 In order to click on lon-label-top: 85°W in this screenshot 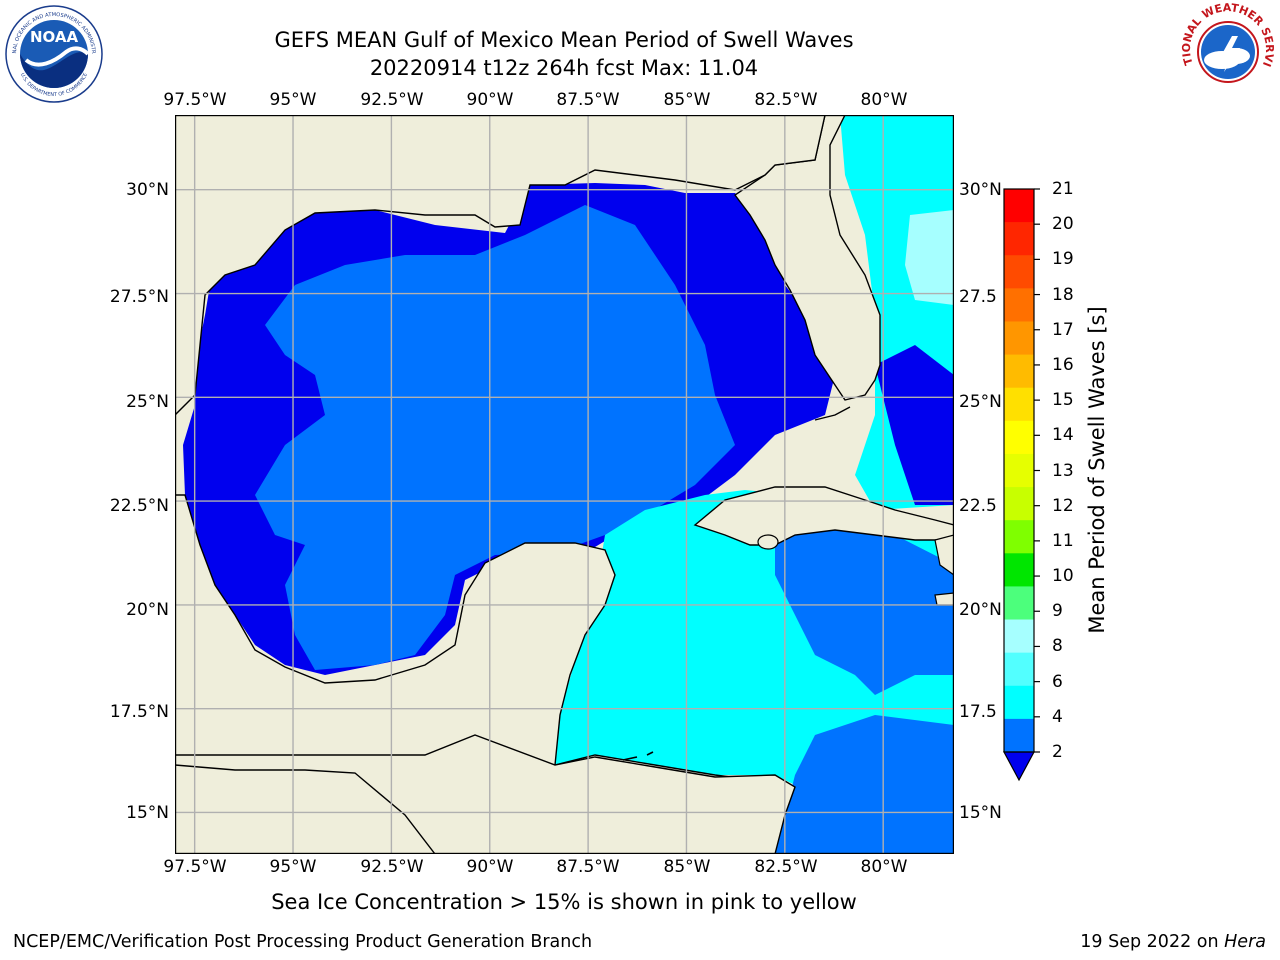, I will do `click(687, 100)`.